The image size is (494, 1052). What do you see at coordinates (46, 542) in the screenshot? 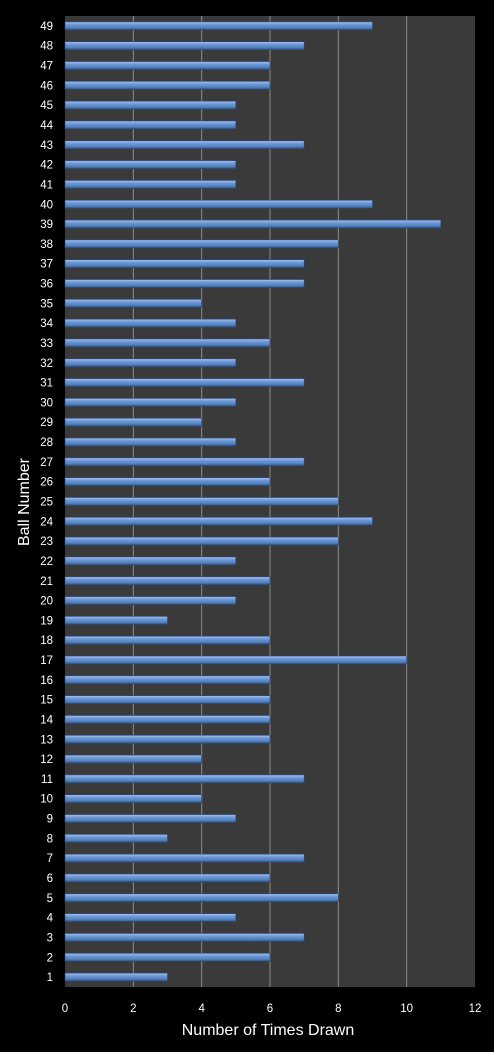
I see `y-tick-label: 23` at bounding box center [46, 542].